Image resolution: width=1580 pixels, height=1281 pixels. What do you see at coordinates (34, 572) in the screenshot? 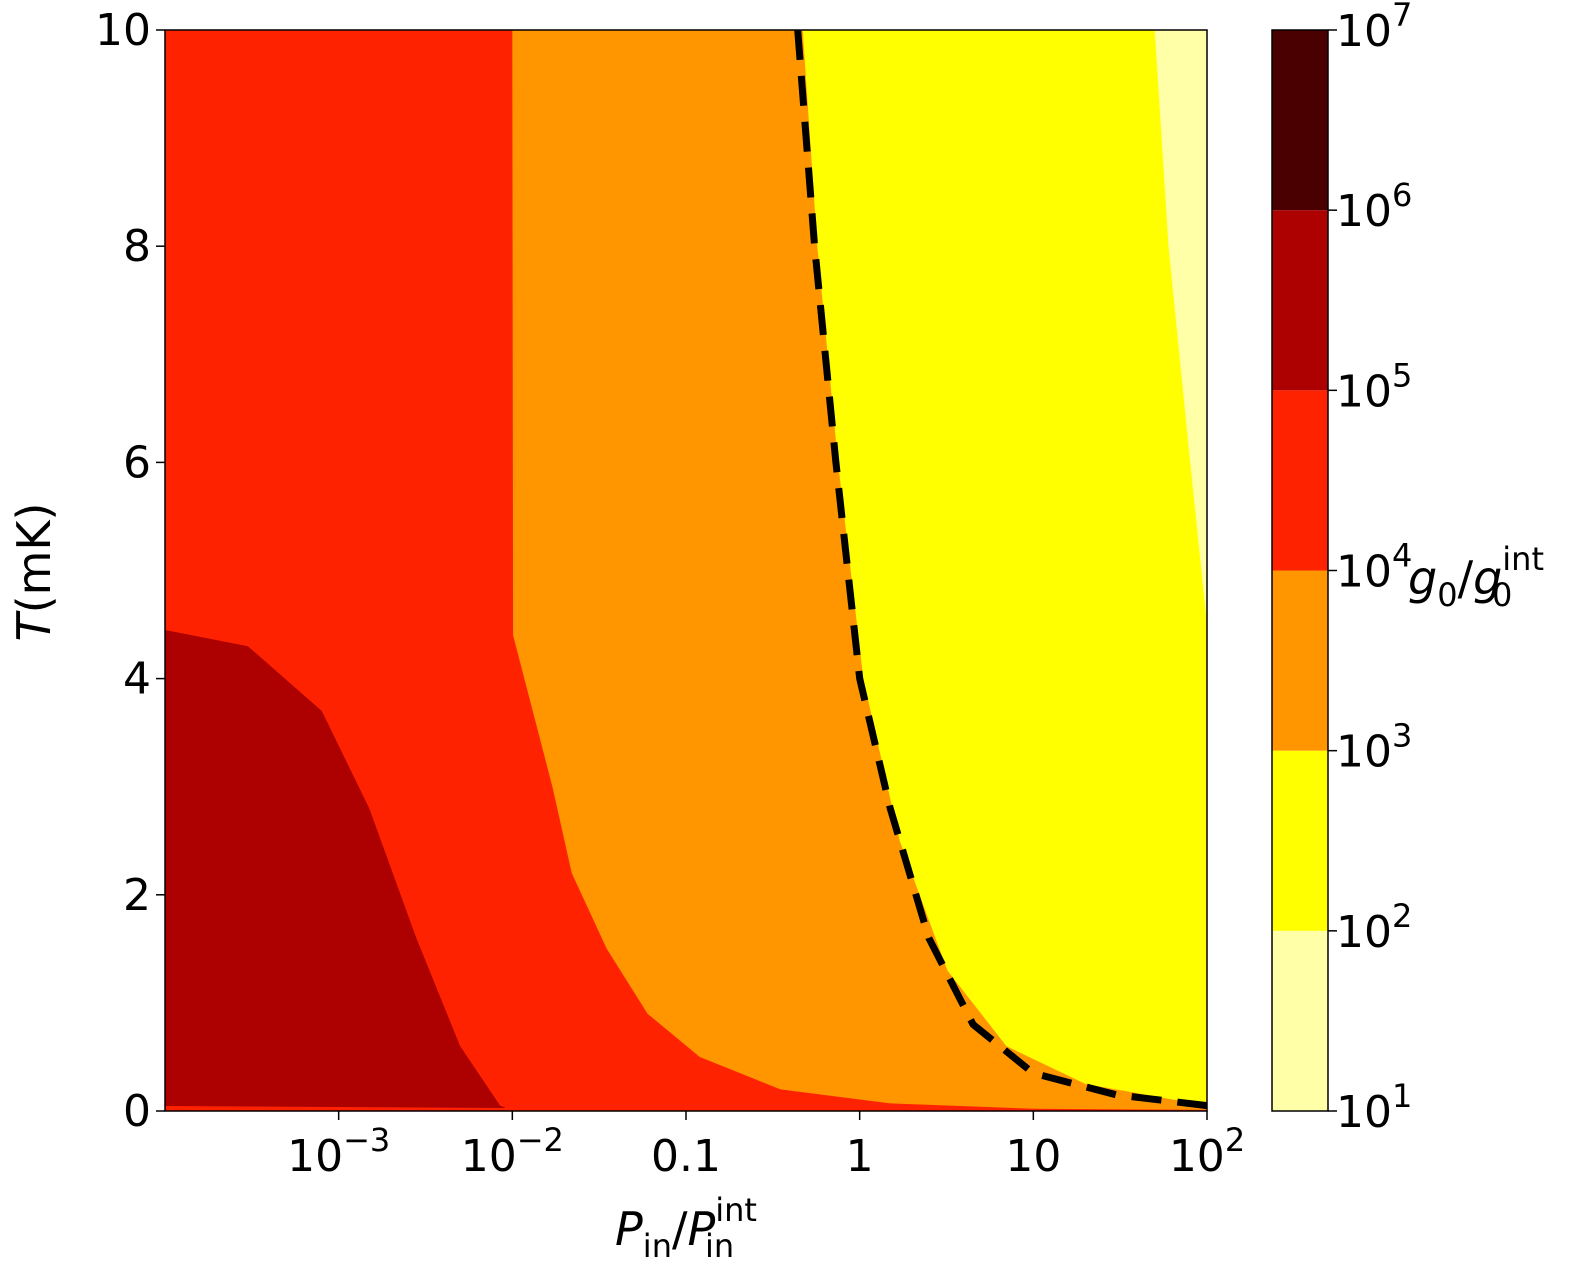
I see `y-axis-label: T(mK)` at bounding box center [34, 572].